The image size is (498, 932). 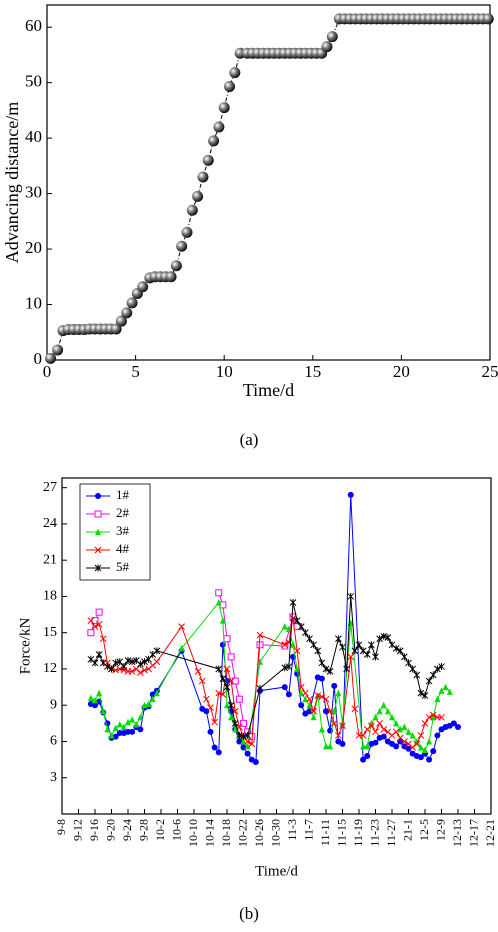 What do you see at coordinates (407, 830) in the screenshot?
I see `x-tick-label: 21-1` at bounding box center [407, 830].